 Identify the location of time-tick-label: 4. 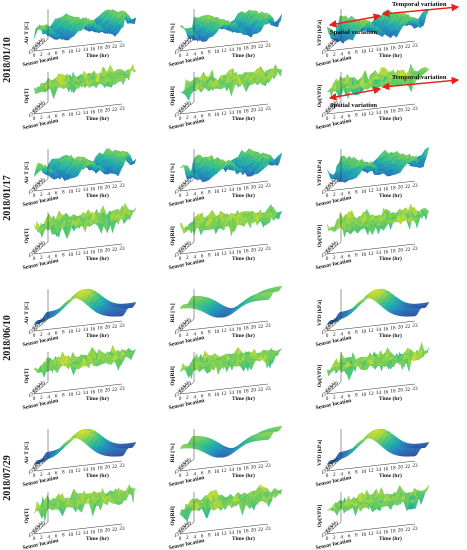
(341, 54).